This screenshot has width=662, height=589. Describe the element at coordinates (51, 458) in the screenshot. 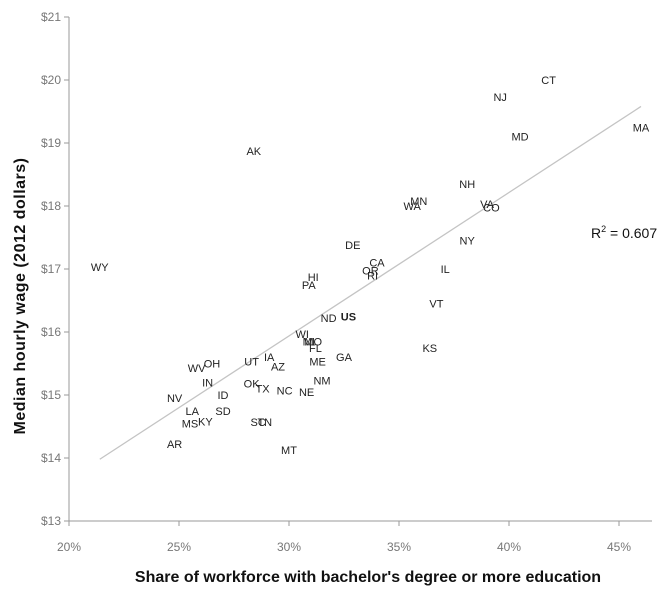

I see `y-tick-label: $14` at that location.